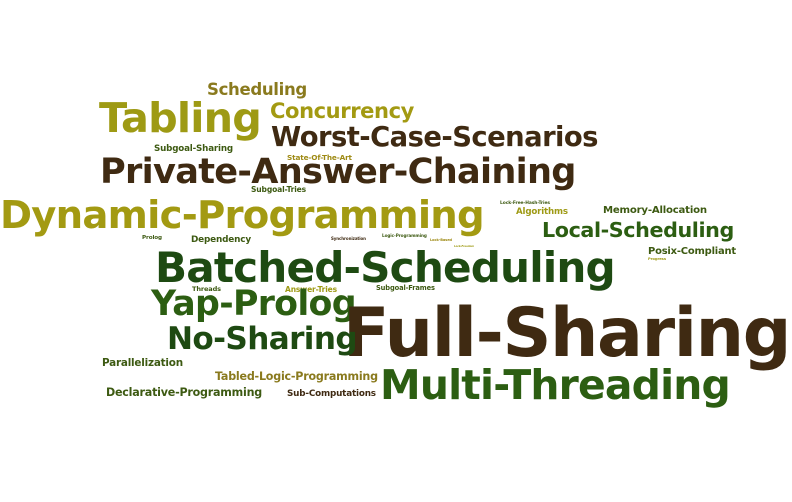 Image resolution: width=792 pixels, height=502 pixels. What do you see at coordinates (254, 304) in the screenshot?
I see `word-yap-prolog: Yap-Prolog` at bounding box center [254, 304].